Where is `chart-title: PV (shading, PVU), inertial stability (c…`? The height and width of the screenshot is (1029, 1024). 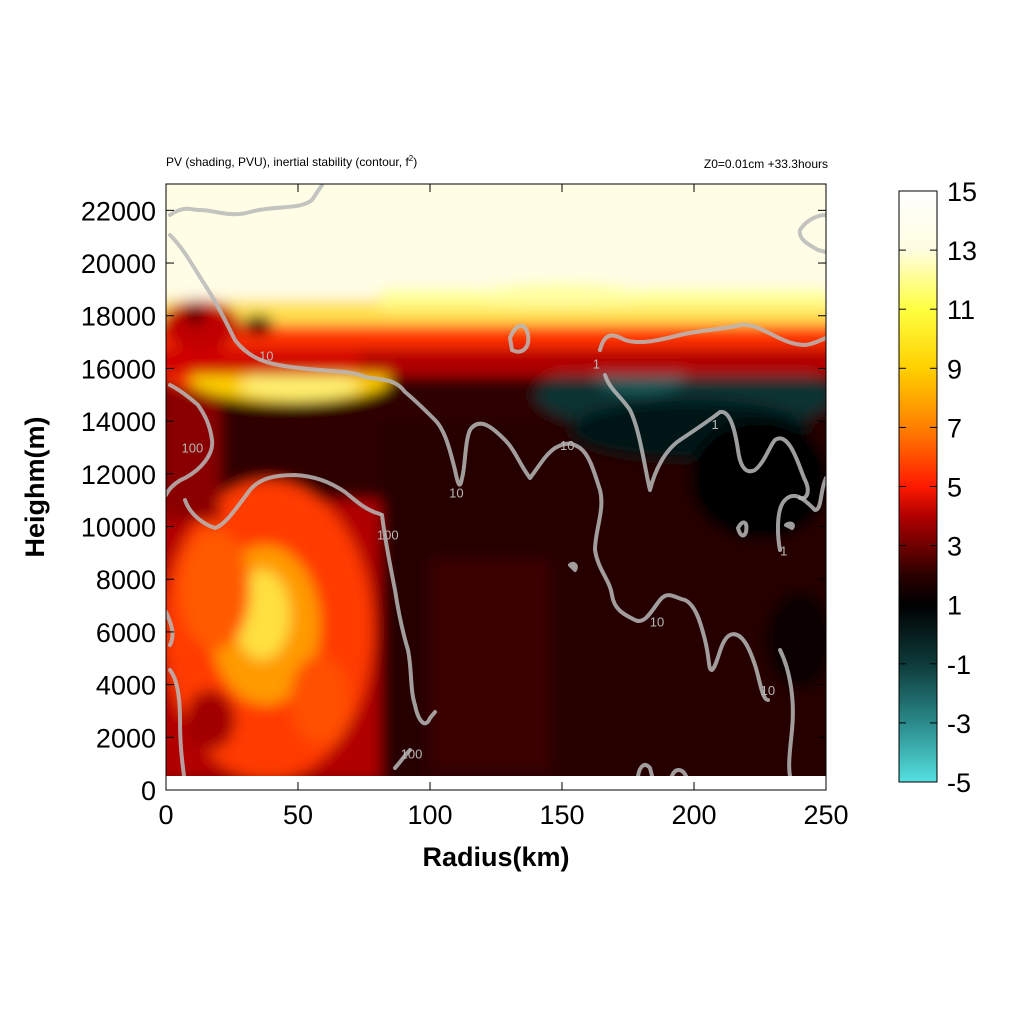
chart-title: PV (shading, PVU), inertial stability (c… is located at coordinates (291, 161).